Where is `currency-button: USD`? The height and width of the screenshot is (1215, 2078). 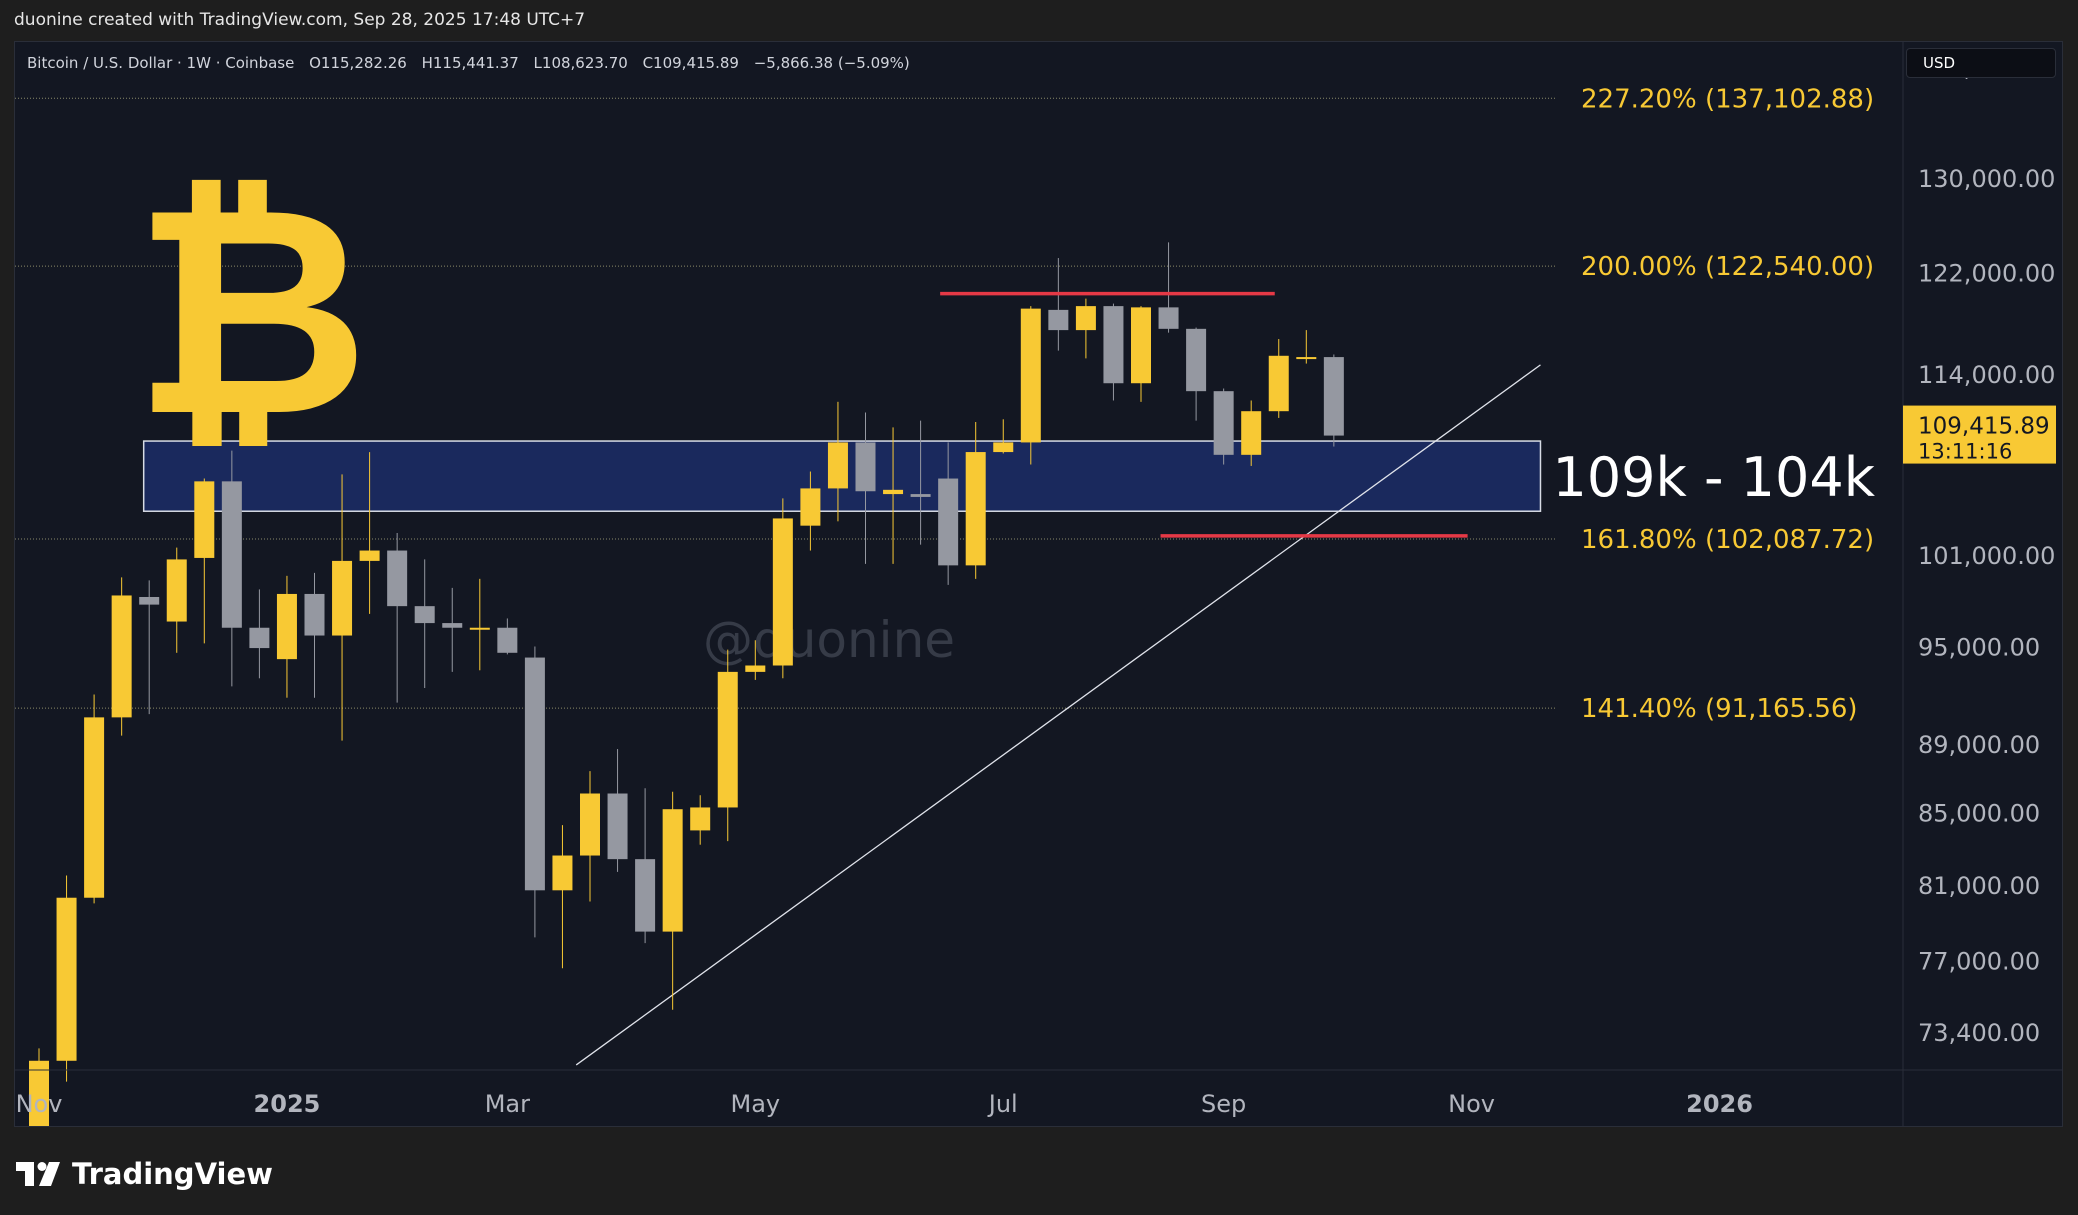 currency-button: USD is located at coordinates (1981, 63).